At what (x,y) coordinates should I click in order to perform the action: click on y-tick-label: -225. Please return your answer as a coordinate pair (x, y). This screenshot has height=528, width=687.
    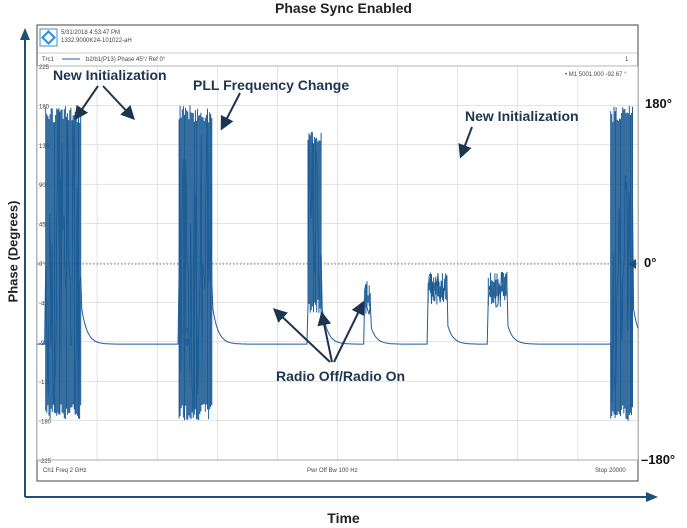
    Looking at the image, I should click on (45, 462).